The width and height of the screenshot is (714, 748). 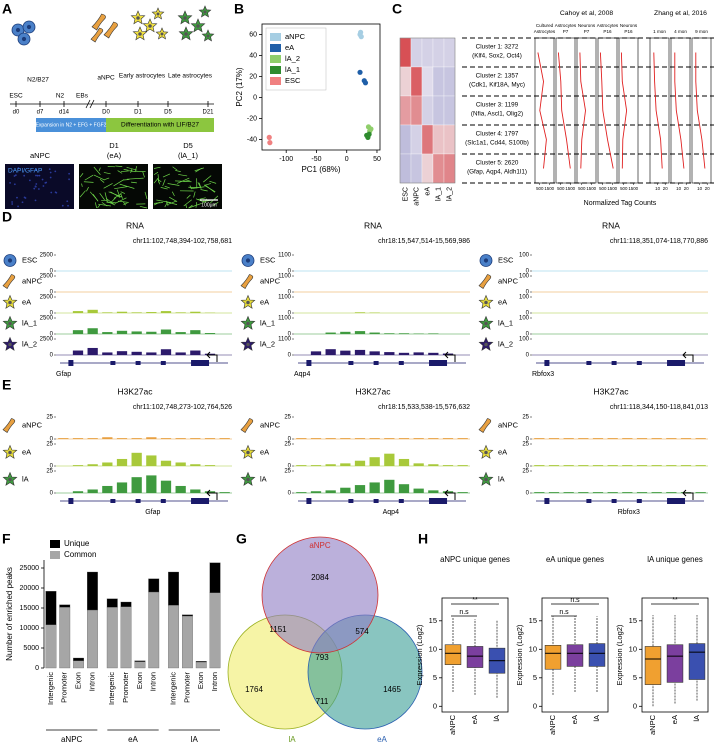 What do you see at coordinates (620, 203) in the screenshot?
I see `x-axis-label: Normalized Tag Counts` at bounding box center [620, 203].